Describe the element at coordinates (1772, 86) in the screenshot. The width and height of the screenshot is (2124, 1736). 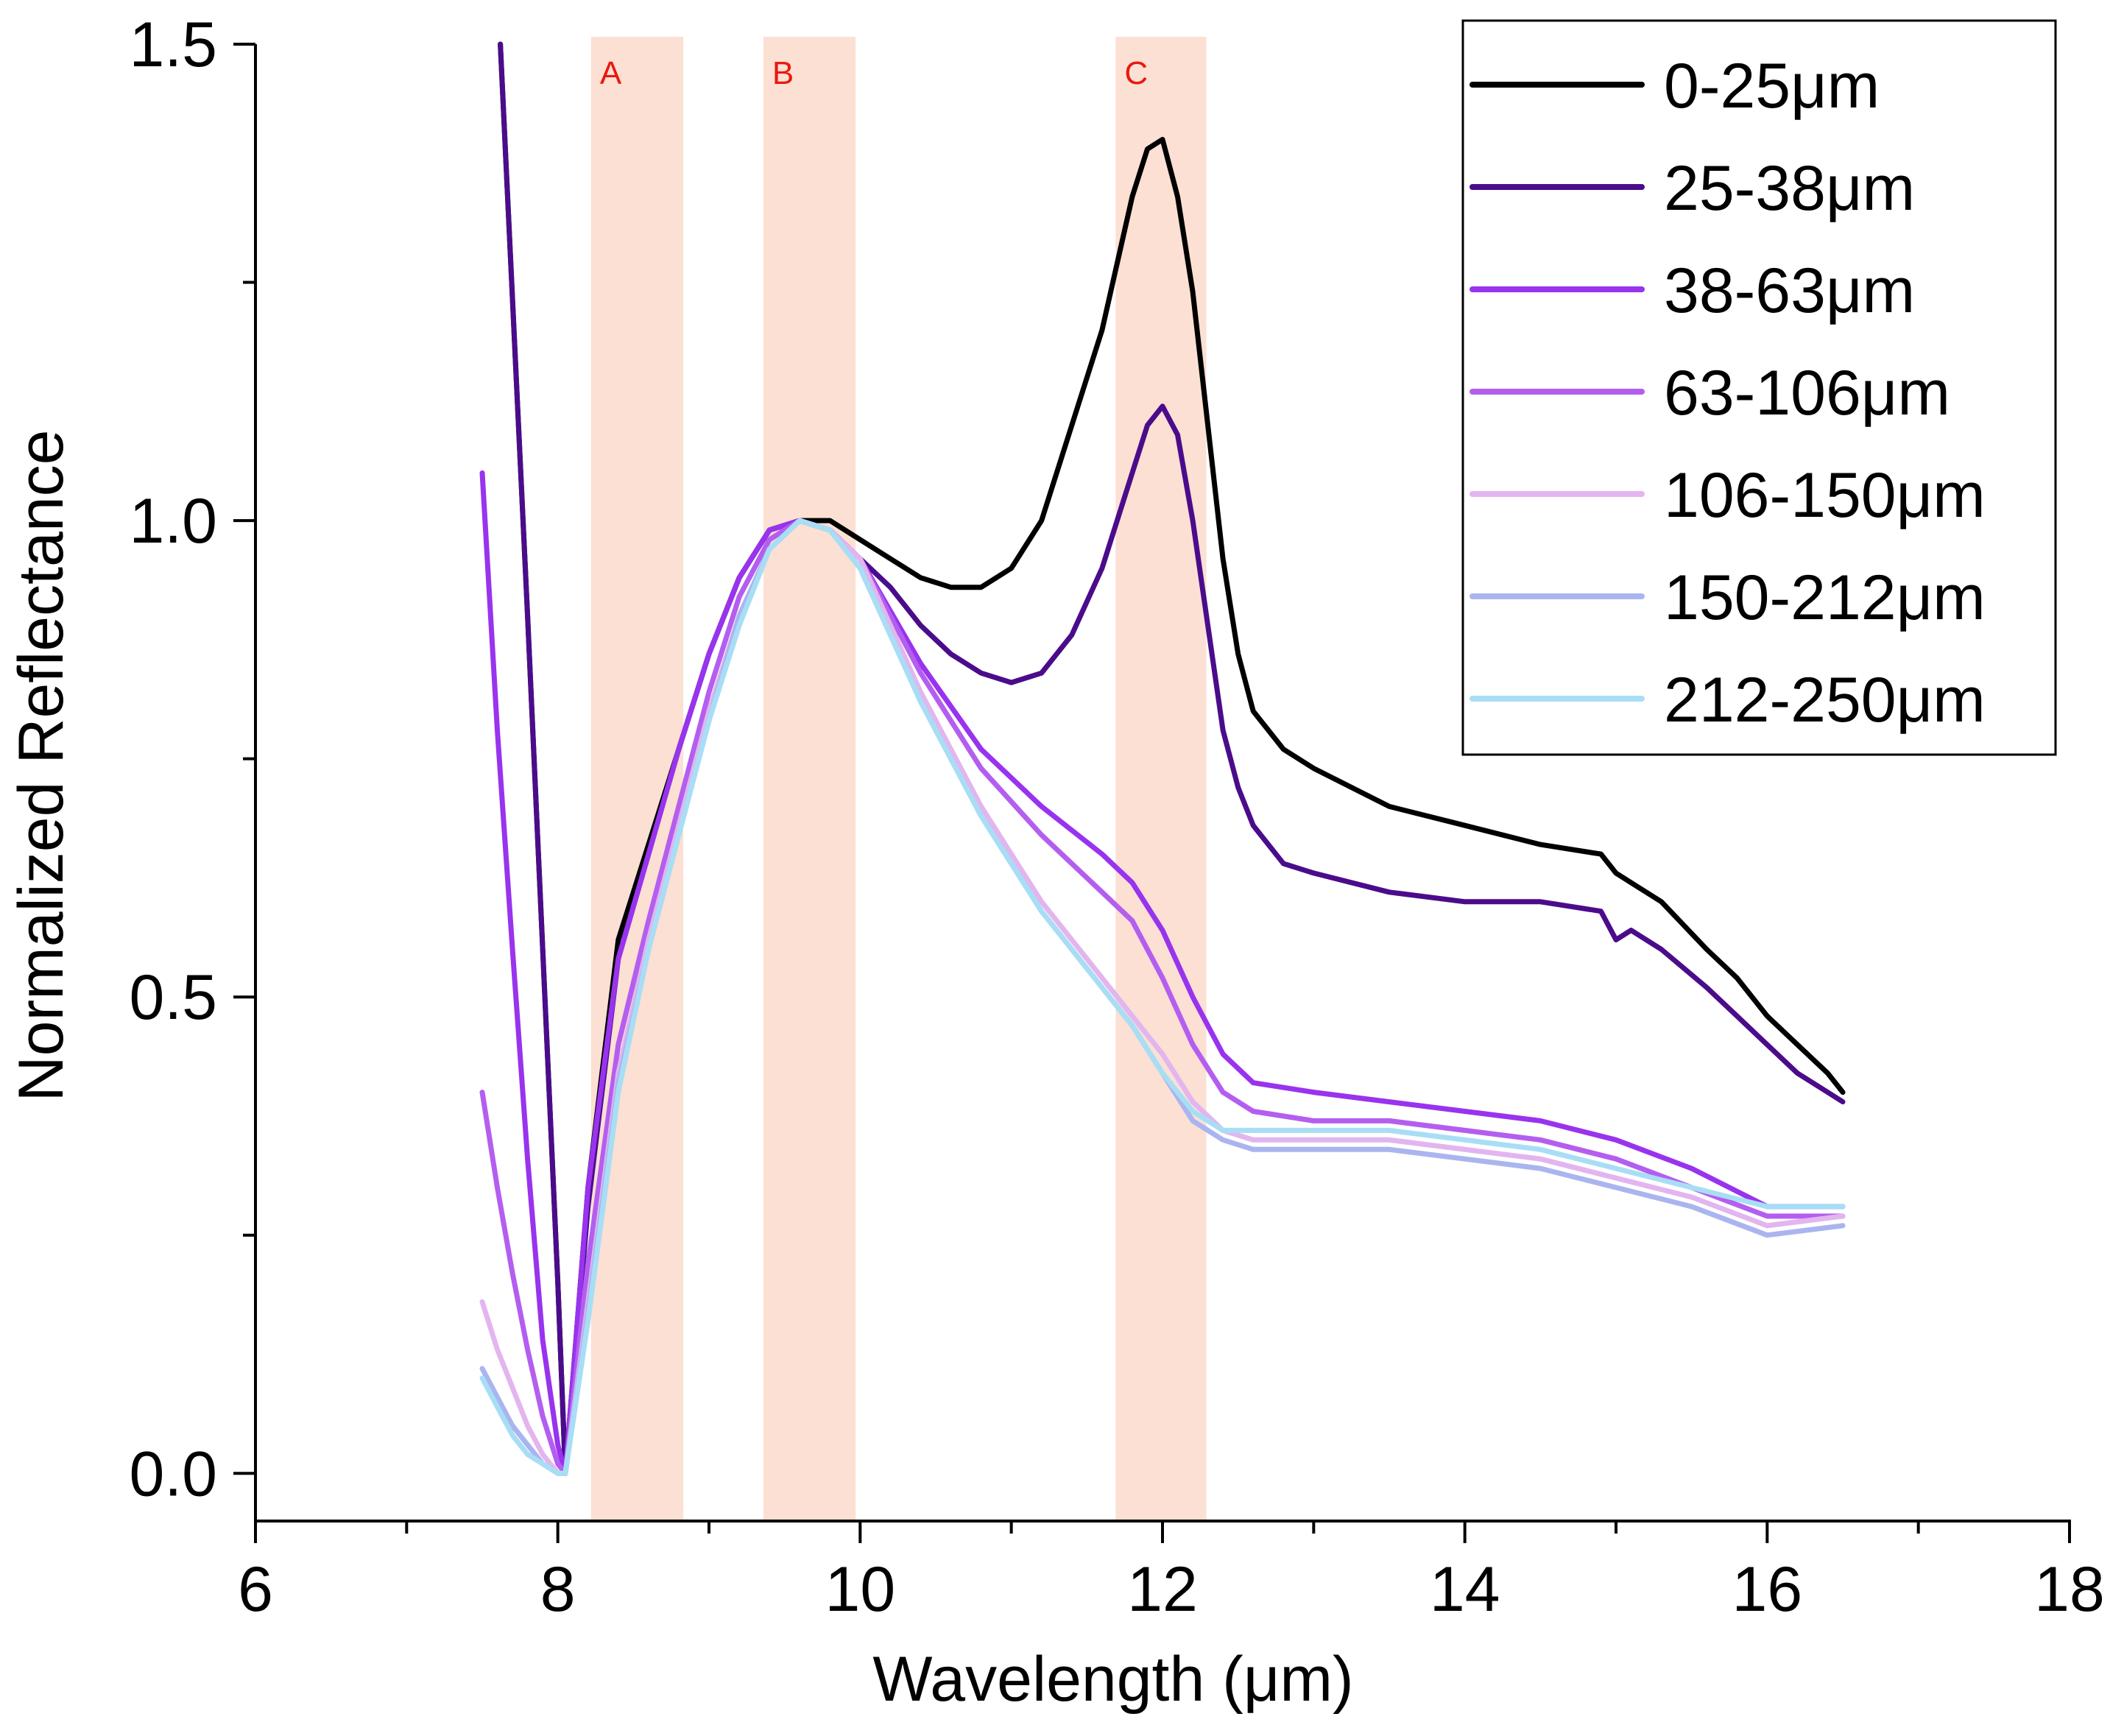
I see `legend-label: 0-25μm` at that location.